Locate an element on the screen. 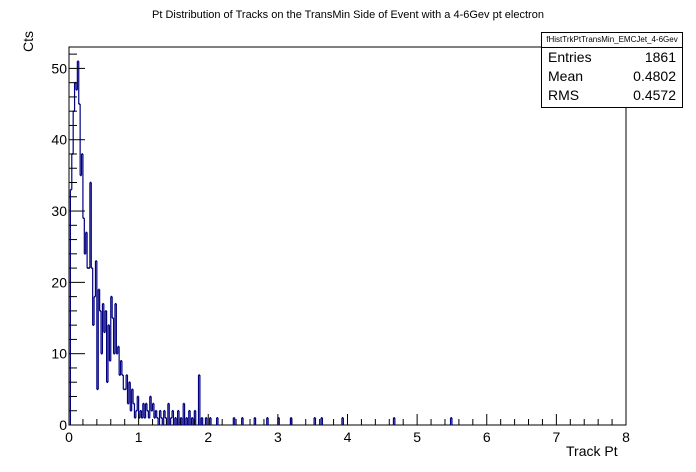 This screenshot has width=696, height=472. stats-row-mean: Mean 0.4802 is located at coordinates (612, 76).